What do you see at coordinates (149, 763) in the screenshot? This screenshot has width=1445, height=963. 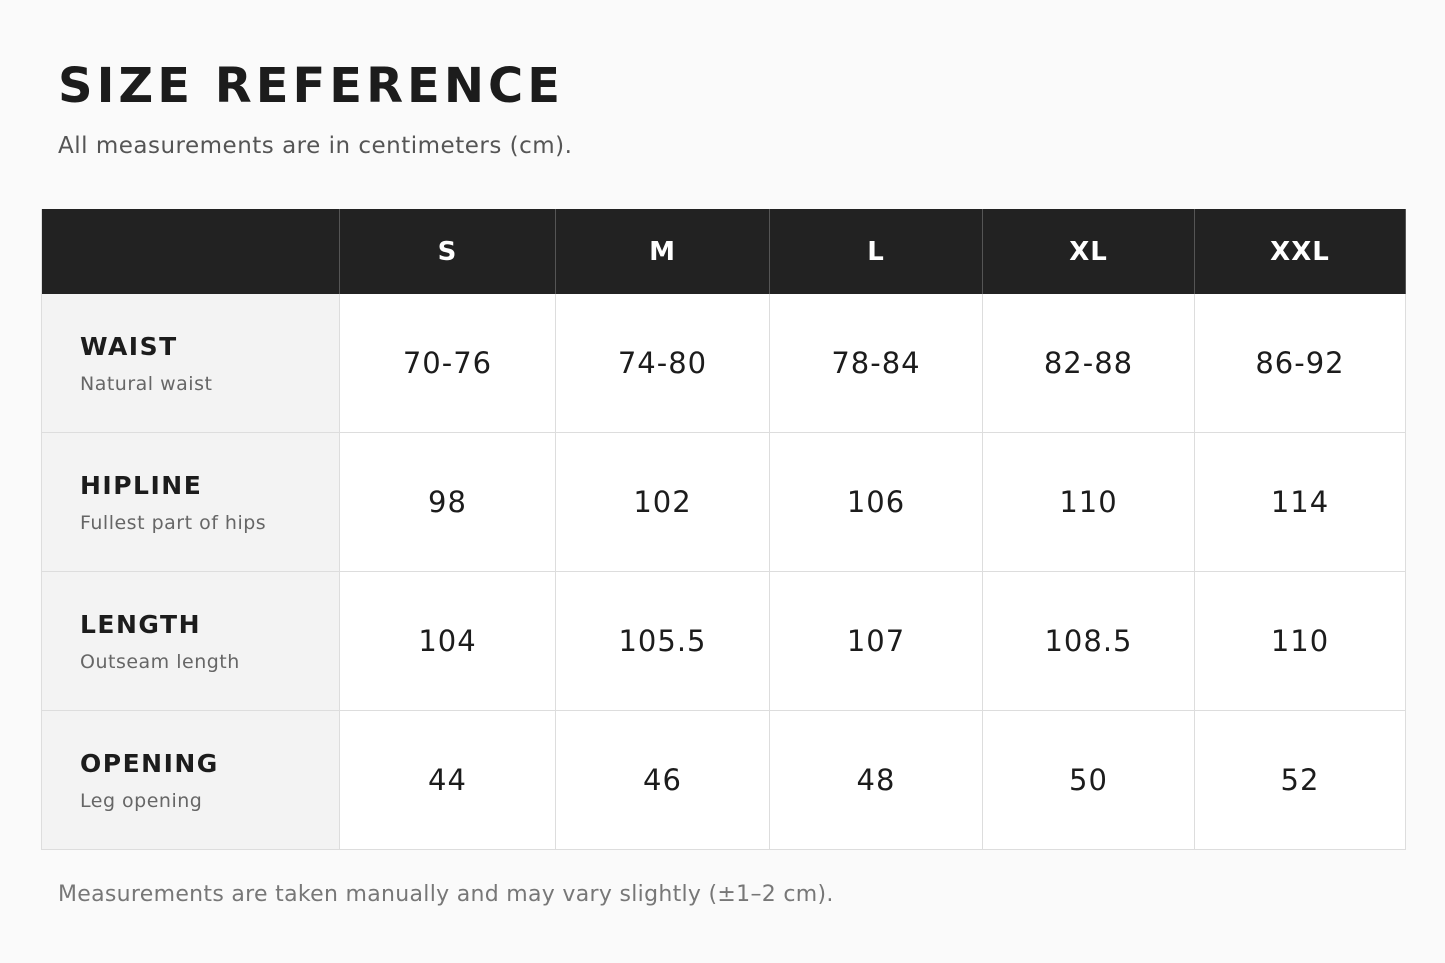 I see `row-label: OPENING` at bounding box center [149, 763].